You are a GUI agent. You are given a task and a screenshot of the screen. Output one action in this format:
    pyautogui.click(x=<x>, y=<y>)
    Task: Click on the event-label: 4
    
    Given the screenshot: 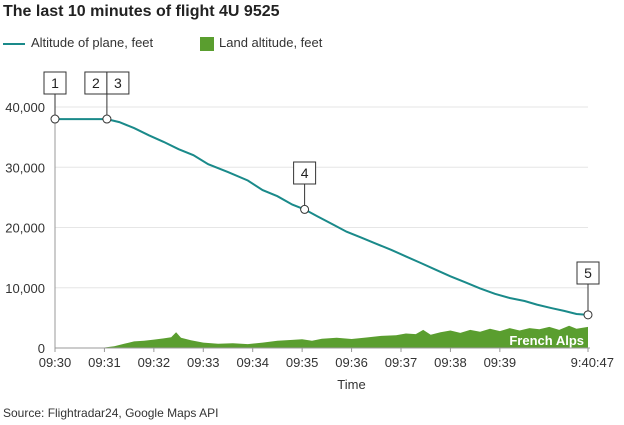 What is the action you would take?
    pyautogui.click(x=305, y=173)
    